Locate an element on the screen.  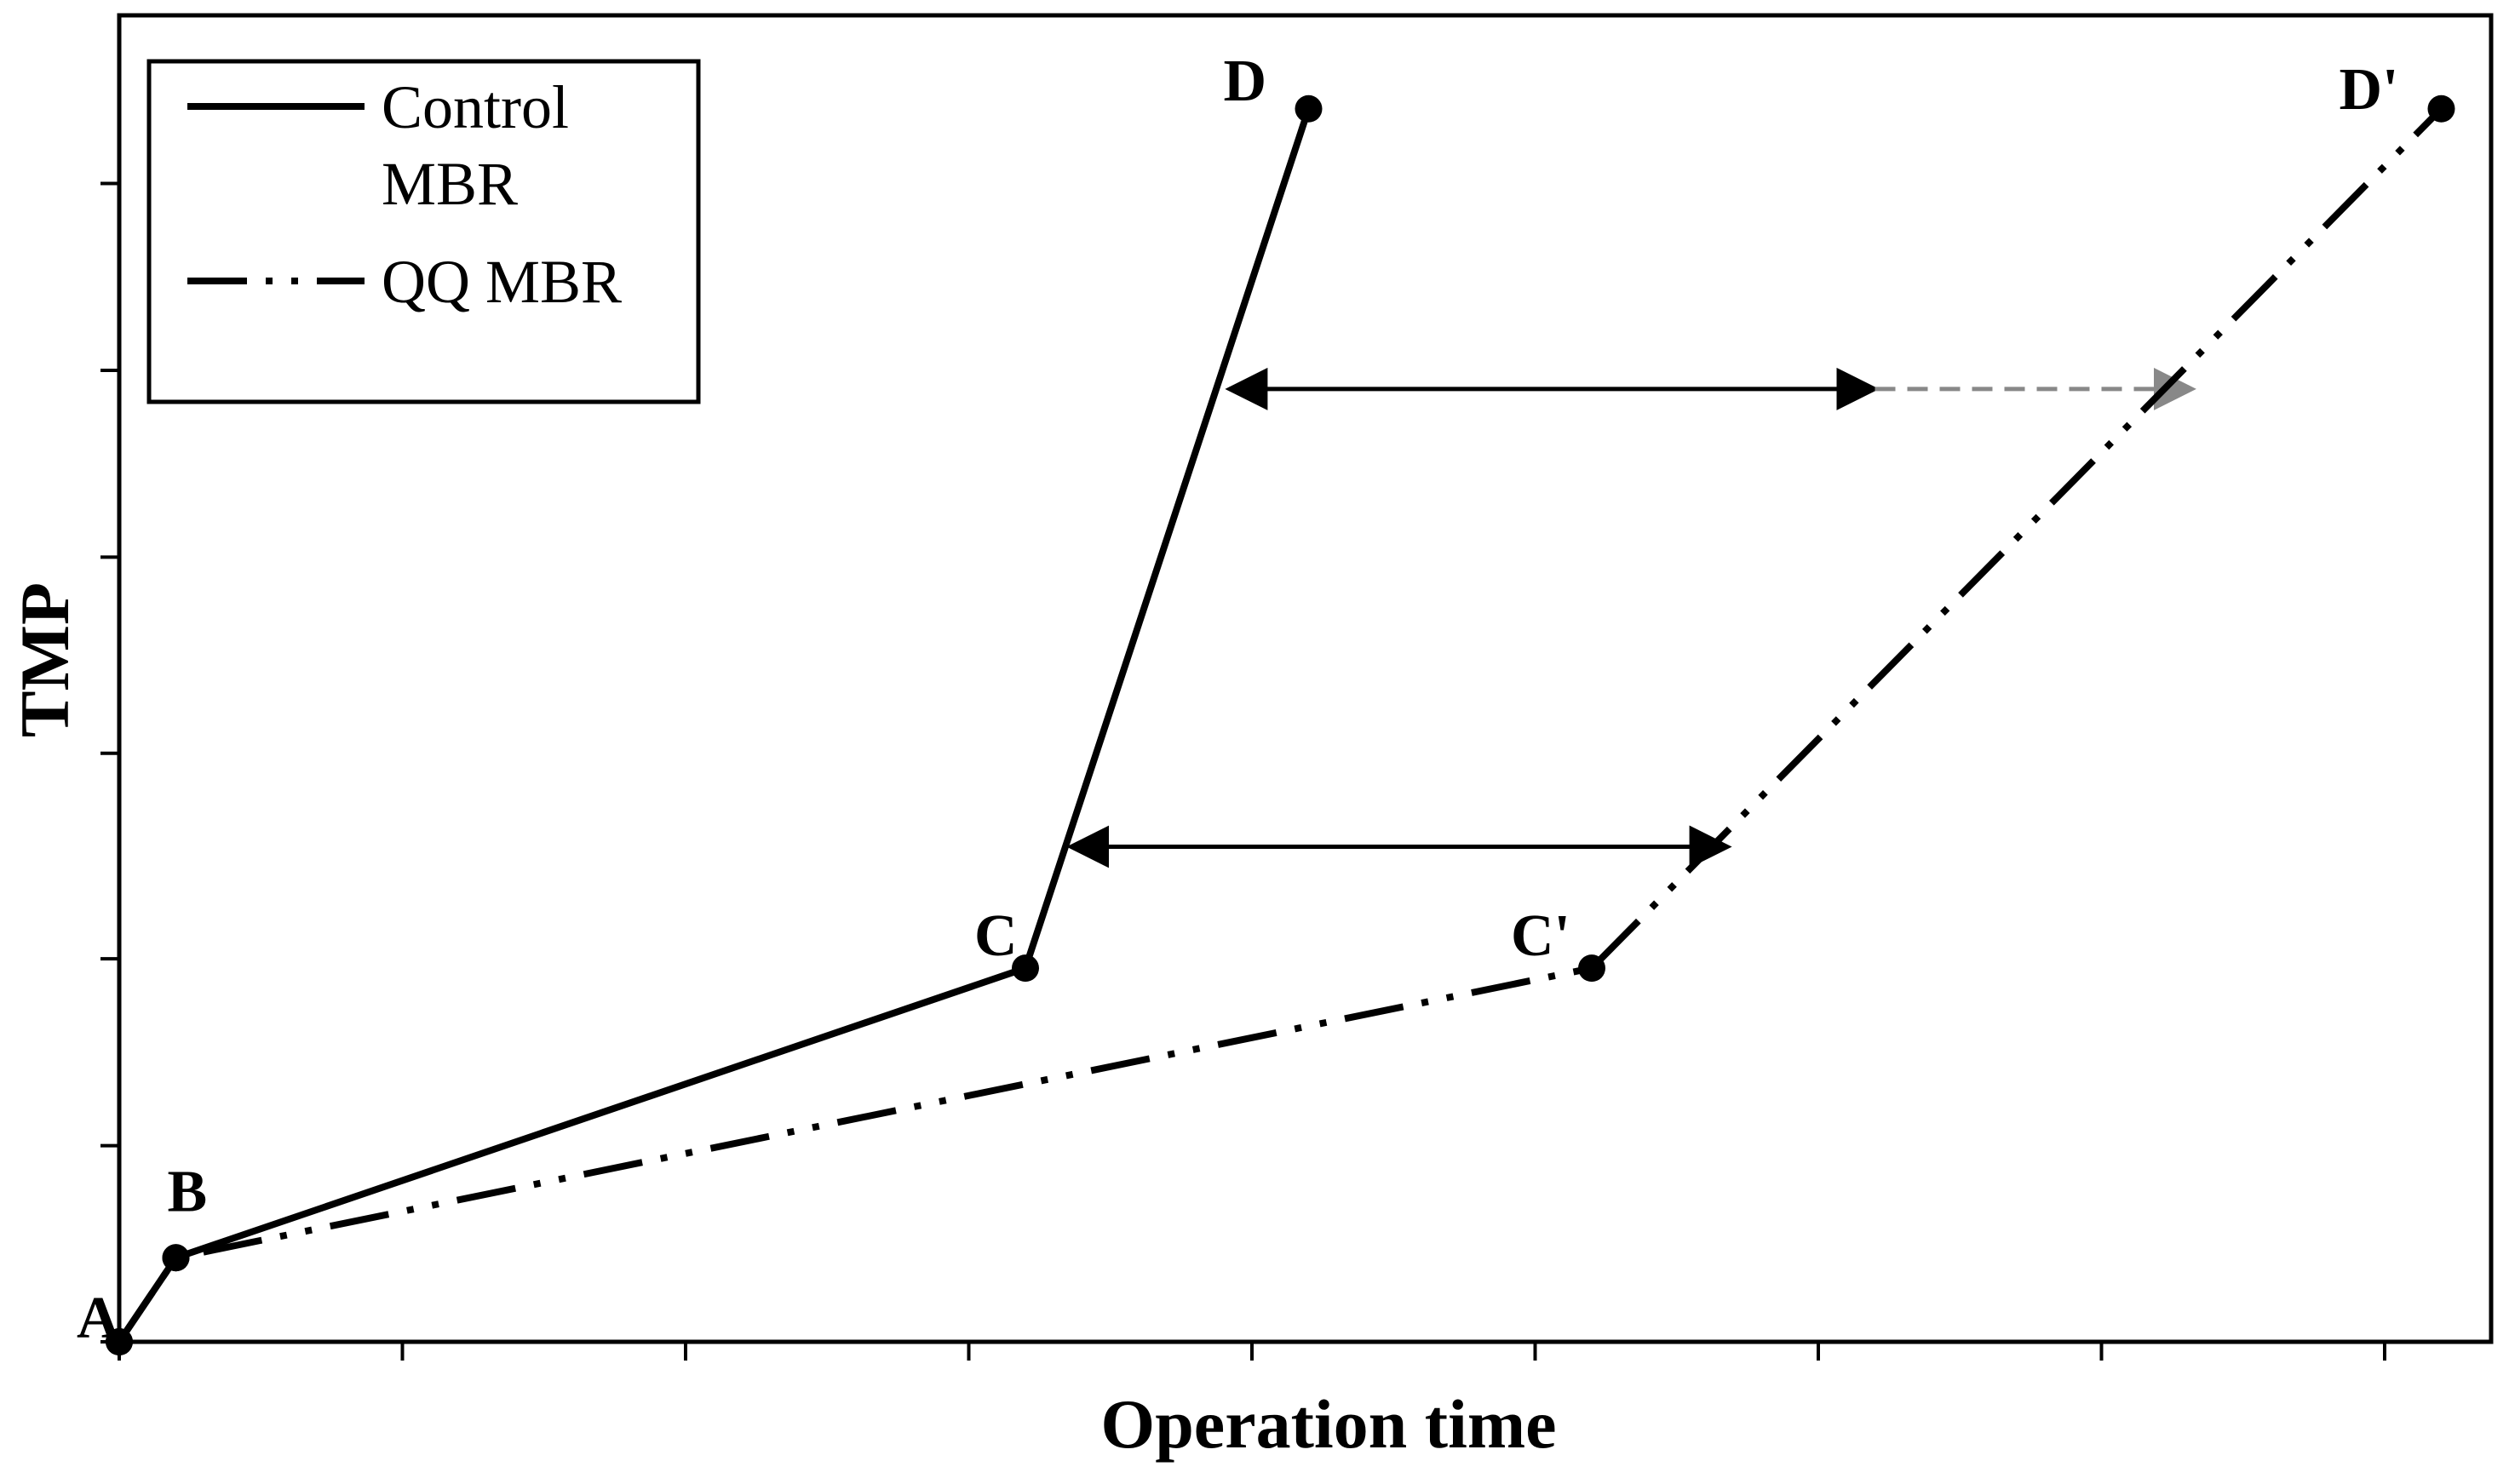
point-label-0-3: D is located at coordinates (1245, 82).